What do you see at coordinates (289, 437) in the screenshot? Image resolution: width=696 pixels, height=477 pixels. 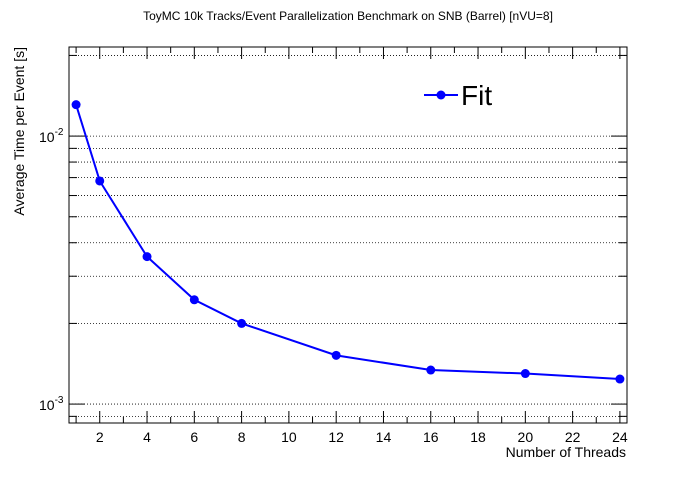 I see `x-tick-label: 10` at bounding box center [289, 437].